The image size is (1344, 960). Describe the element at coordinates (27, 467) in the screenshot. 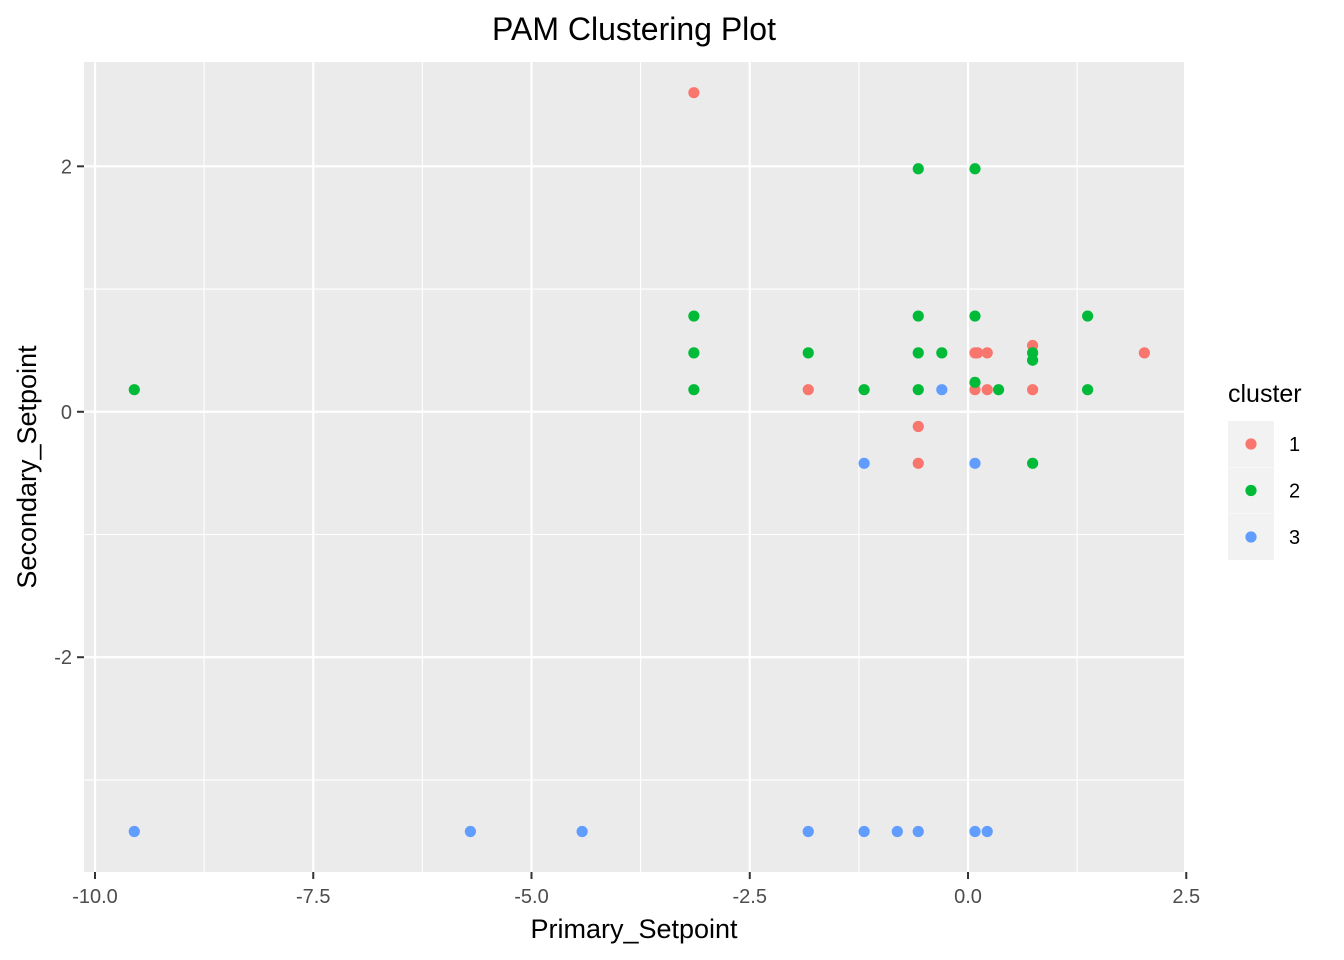

I see `y-axis-title: Secondary_Setpoint` at that location.